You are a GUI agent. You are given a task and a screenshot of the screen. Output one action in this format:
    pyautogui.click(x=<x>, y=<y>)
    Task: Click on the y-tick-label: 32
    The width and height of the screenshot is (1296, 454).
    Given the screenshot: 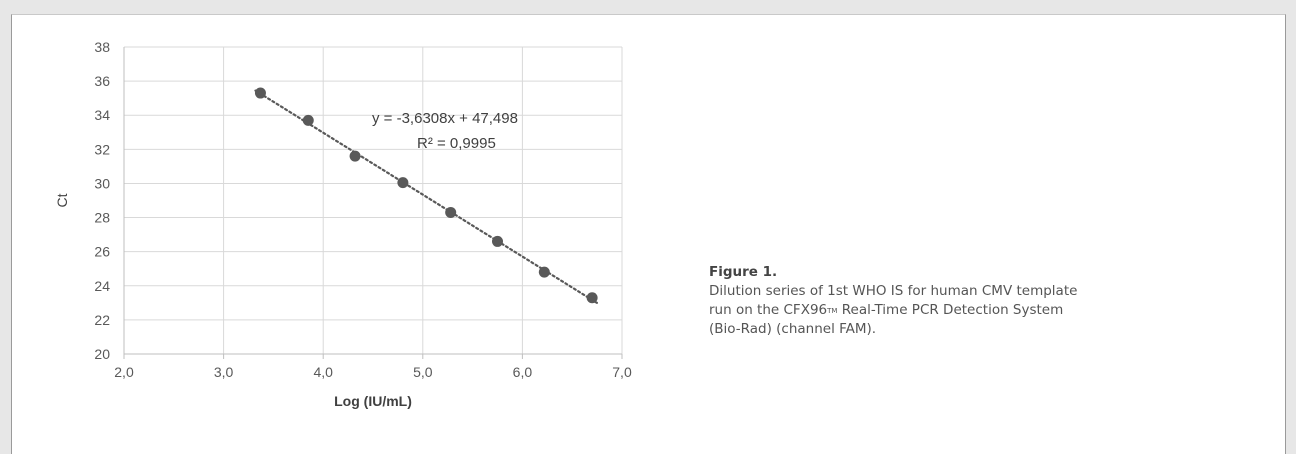 What is the action you would take?
    pyautogui.click(x=102, y=149)
    